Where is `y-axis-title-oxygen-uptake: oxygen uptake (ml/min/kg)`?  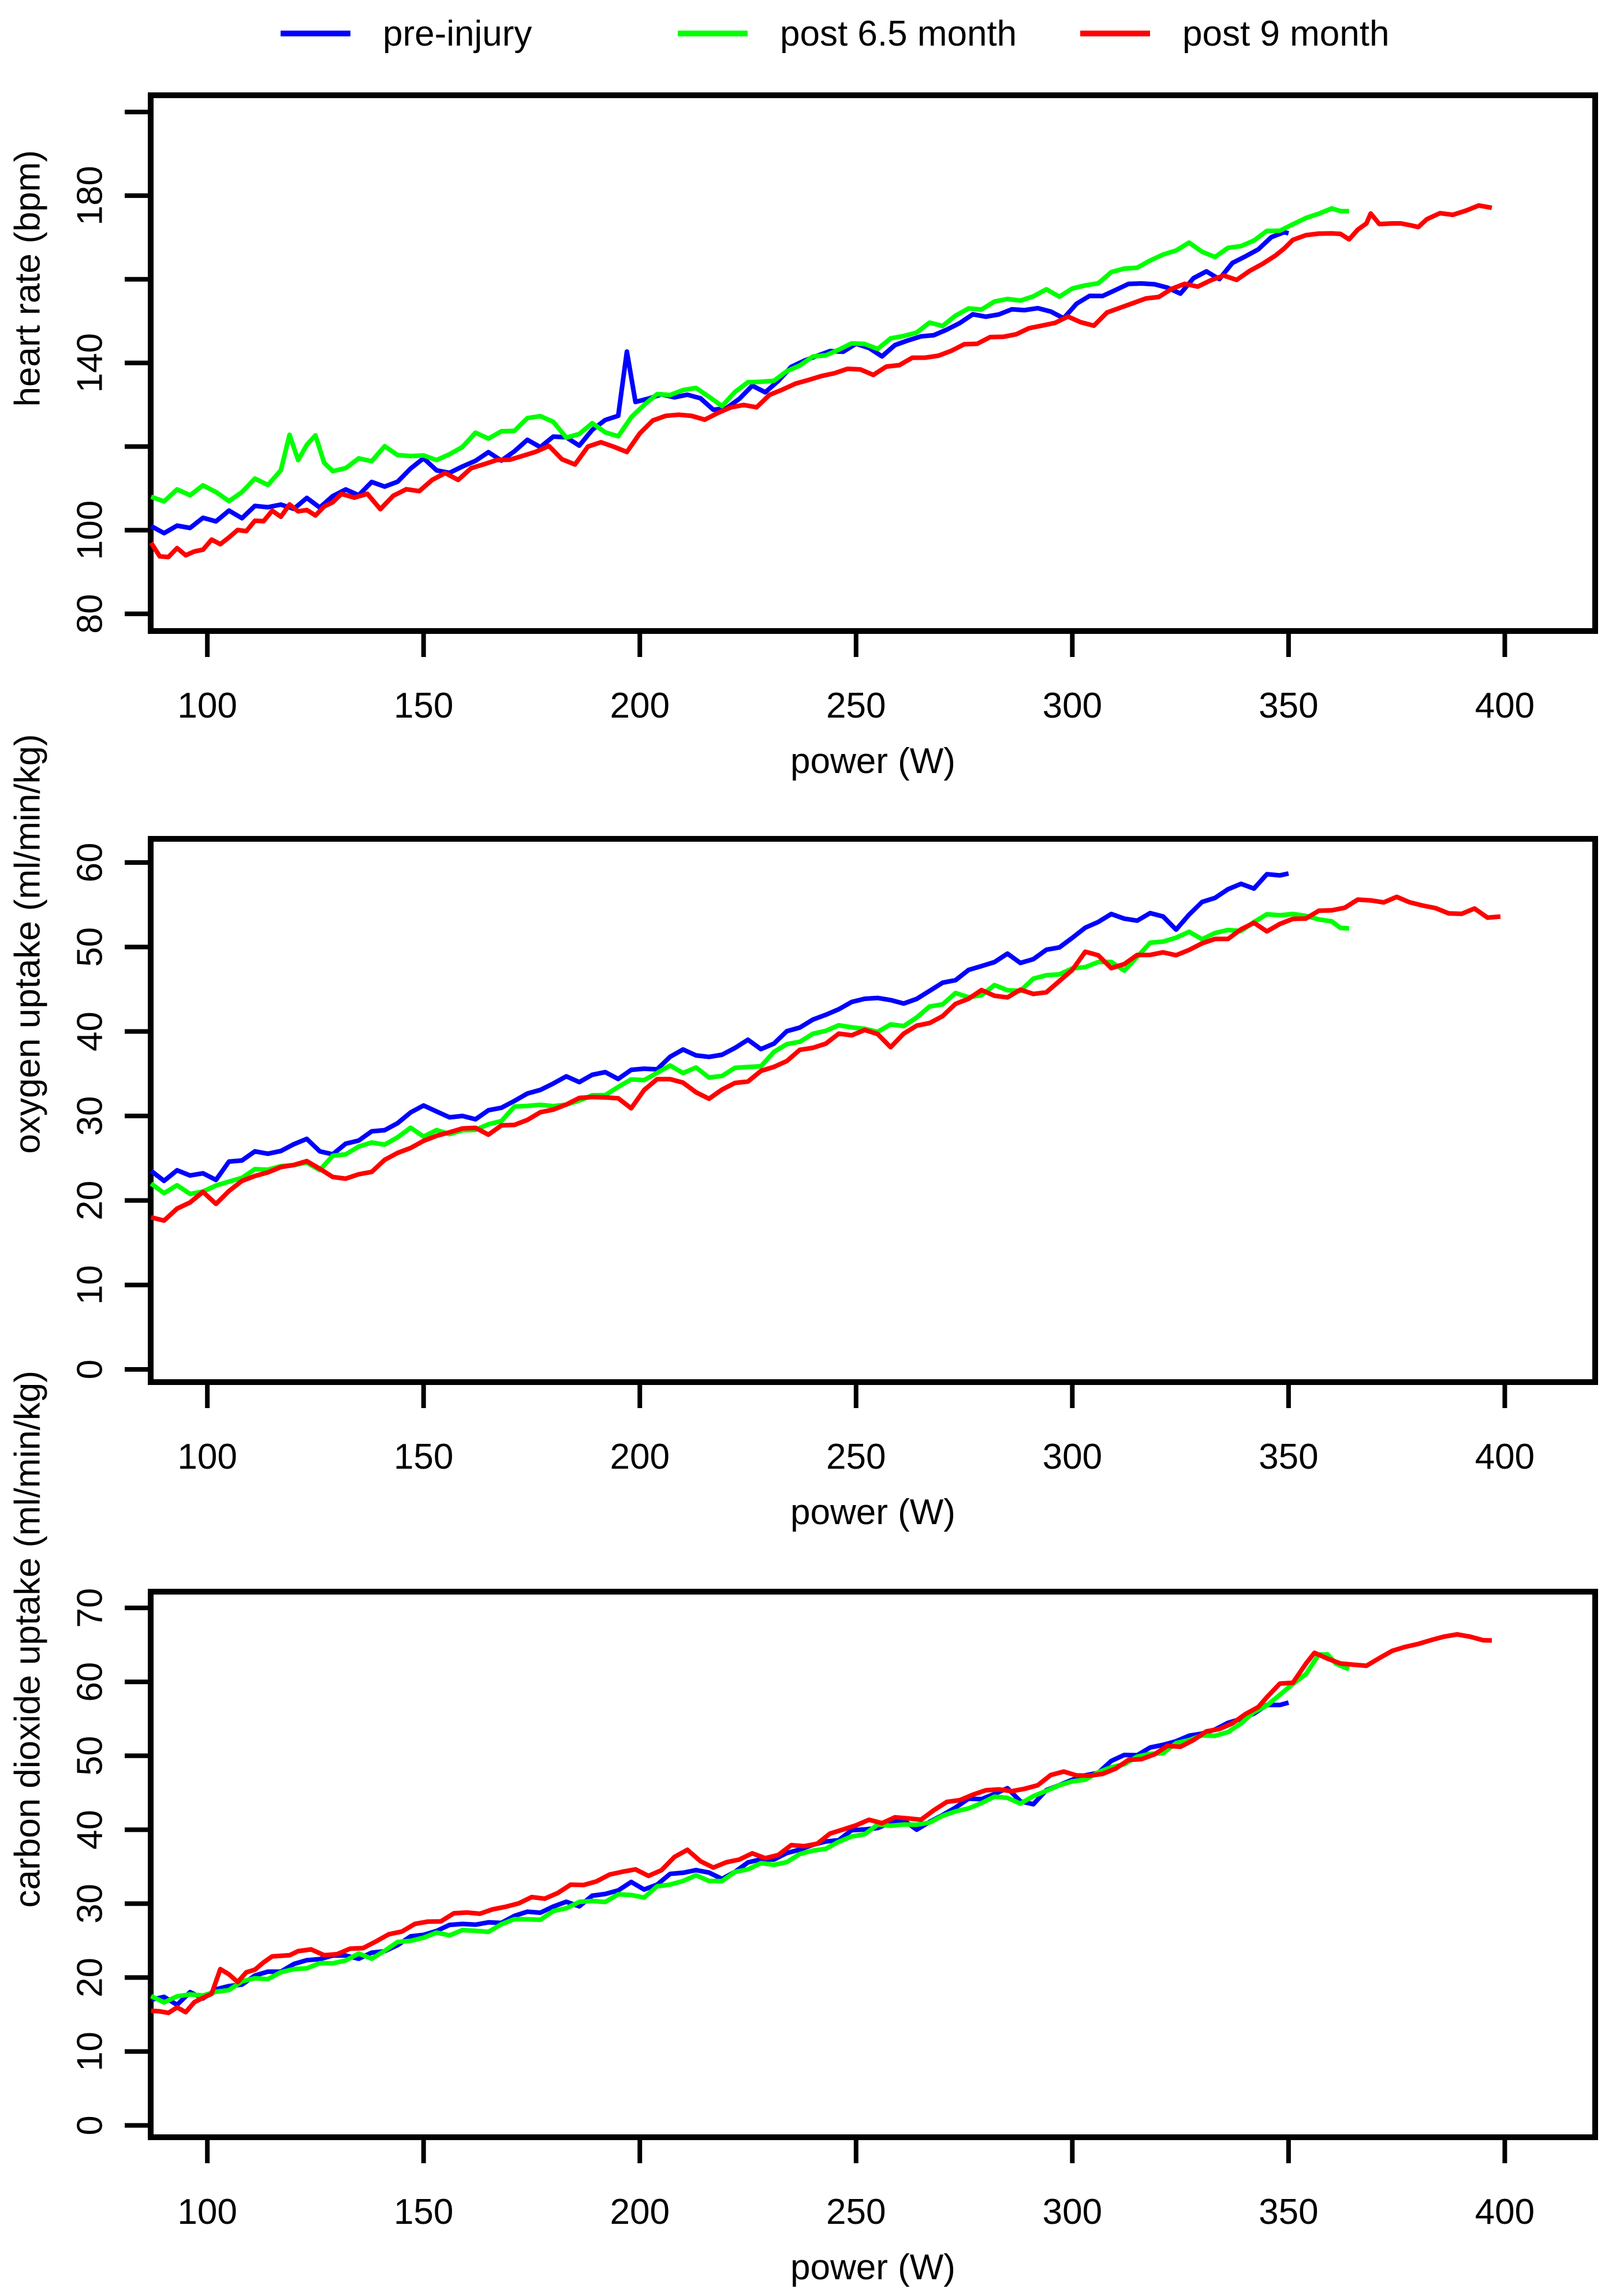 y-axis-title-oxygen-uptake: oxygen uptake (ml/min/kg) is located at coordinates (28, 944).